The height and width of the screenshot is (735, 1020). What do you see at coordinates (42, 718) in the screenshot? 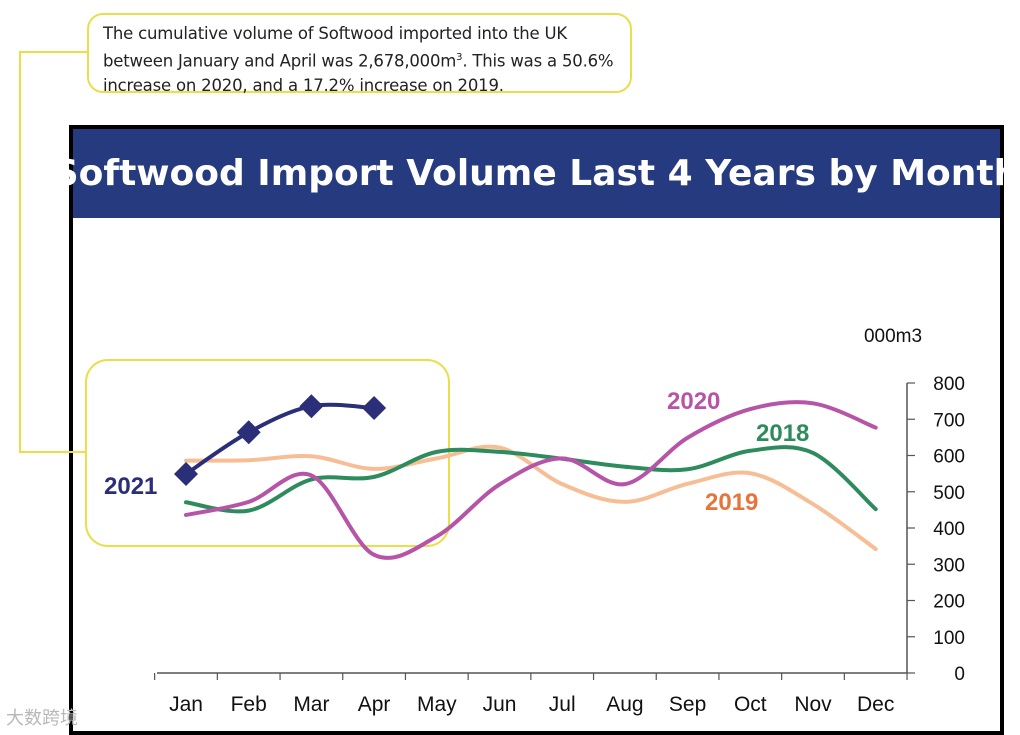
I see `watermark: 大数跨境` at bounding box center [42, 718].